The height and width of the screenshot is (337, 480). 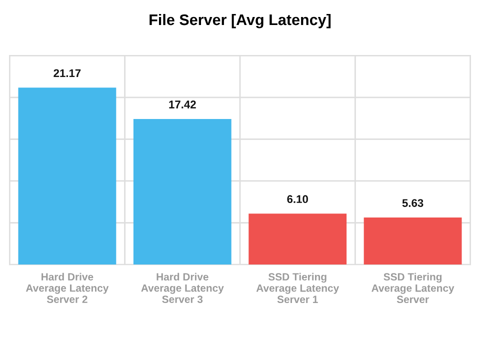 I want to click on x-tick-label: SSD Tiering Average Latency Server, so click(x=413, y=288).